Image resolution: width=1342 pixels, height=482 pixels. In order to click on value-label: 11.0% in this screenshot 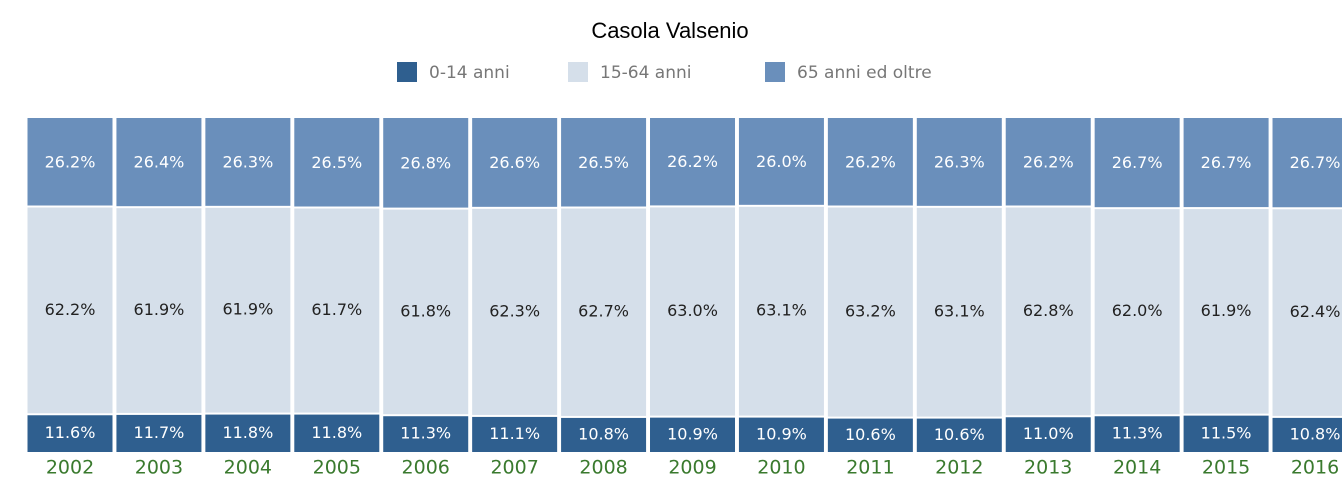, I will do `click(1048, 433)`.